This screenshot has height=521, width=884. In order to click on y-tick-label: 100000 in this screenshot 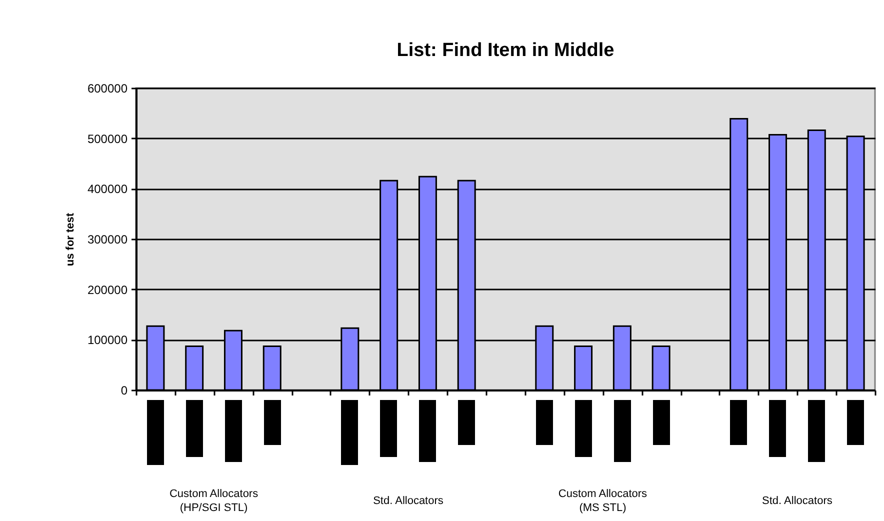, I will do `click(107, 340)`.